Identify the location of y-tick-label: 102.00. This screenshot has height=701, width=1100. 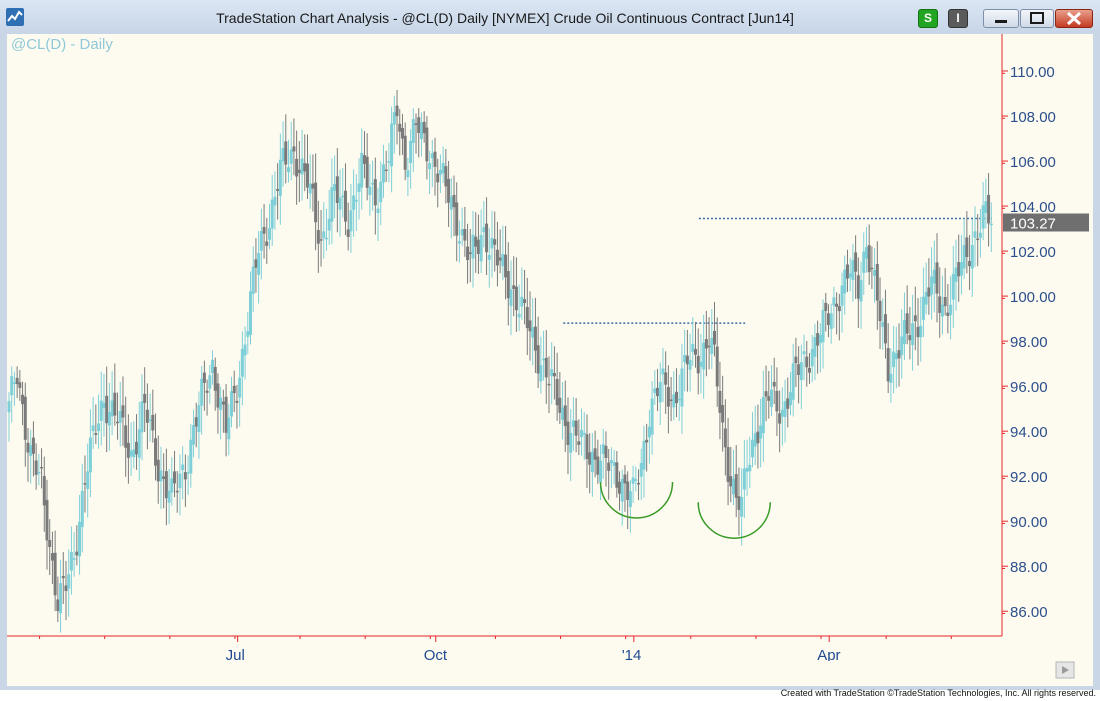
(1033, 252).